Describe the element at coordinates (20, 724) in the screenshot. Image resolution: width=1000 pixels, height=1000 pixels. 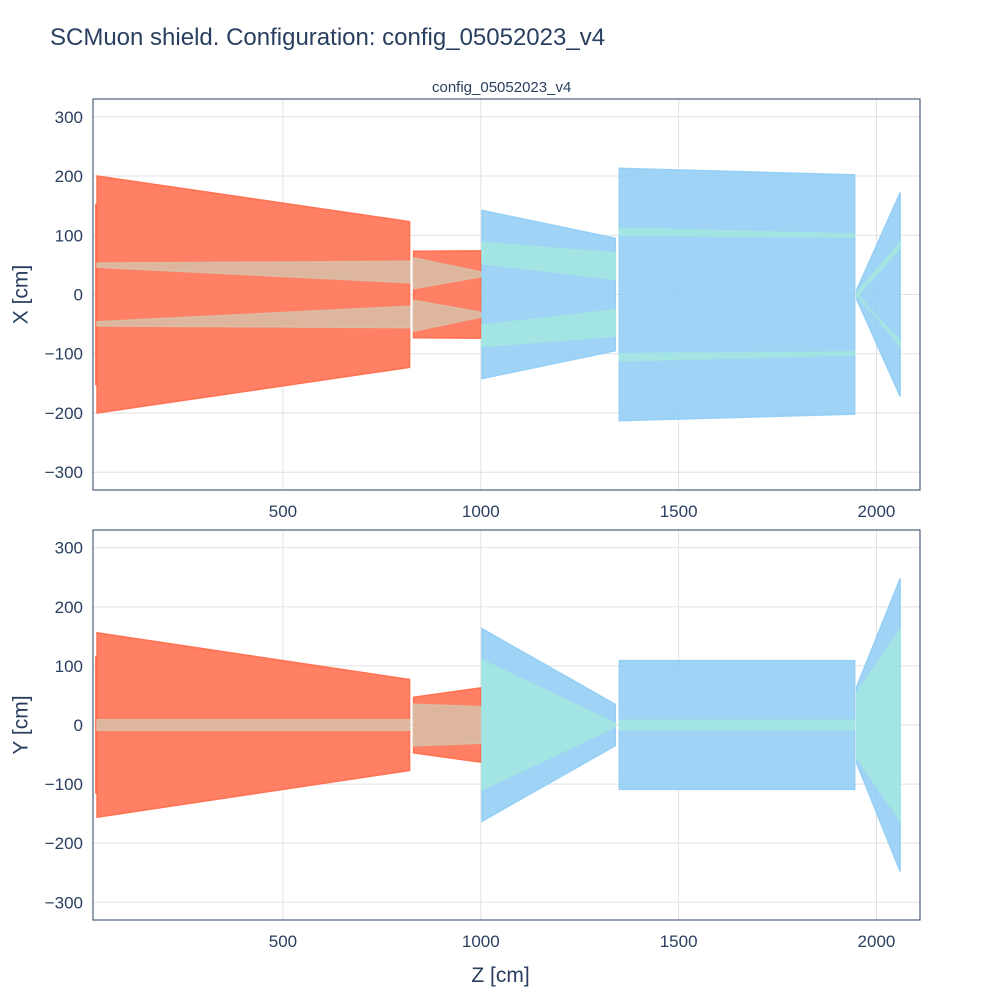
I see `y-axis-title: Y [cm]` at that location.